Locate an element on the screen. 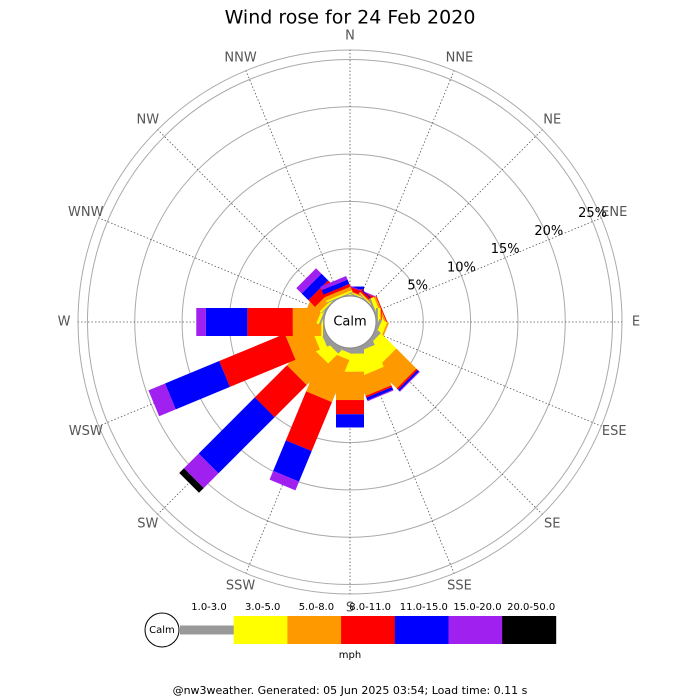 The image size is (700, 700). direction-label: ENE is located at coordinates (614, 212).